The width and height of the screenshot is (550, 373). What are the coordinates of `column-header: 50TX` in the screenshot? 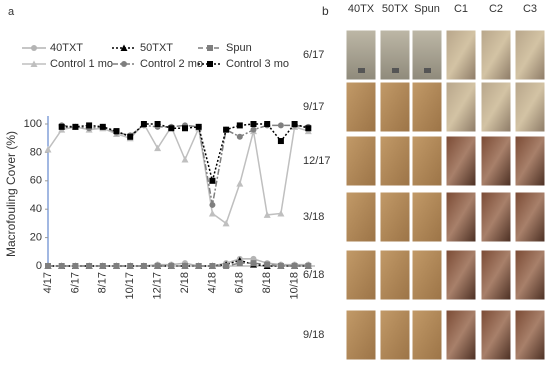 It's located at (395, 9).